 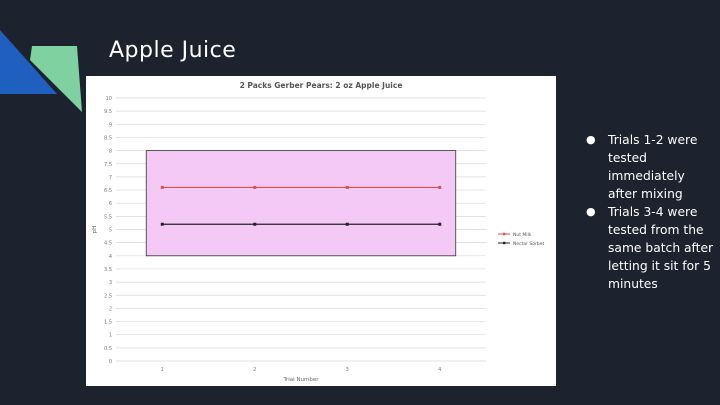 What do you see at coordinates (347, 370) in the screenshot?
I see `x-tick-label: 3` at bounding box center [347, 370].